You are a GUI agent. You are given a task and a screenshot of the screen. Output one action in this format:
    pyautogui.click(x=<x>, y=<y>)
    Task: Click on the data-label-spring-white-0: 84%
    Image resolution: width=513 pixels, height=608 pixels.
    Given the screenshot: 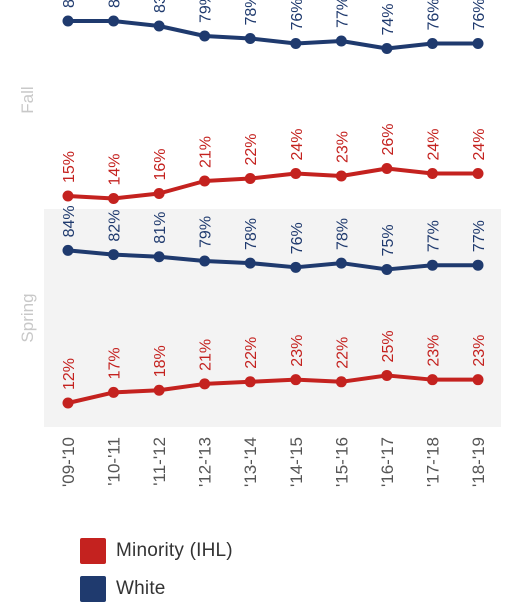 What is the action you would take?
    pyautogui.click(x=69, y=221)
    